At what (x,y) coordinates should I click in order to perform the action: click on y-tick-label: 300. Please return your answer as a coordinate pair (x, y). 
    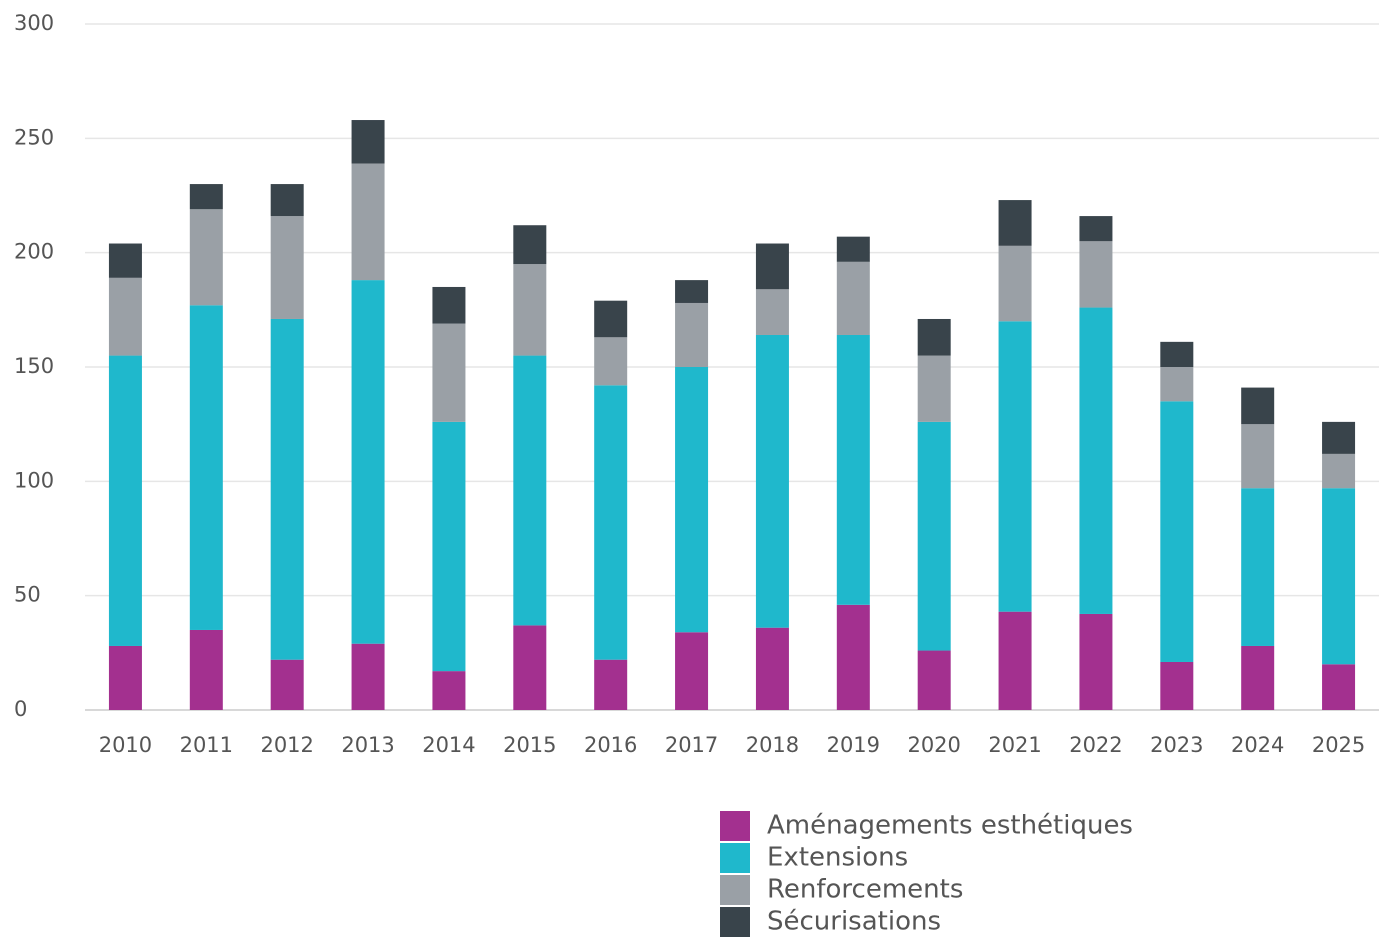
    Looking at the image, I should click on (34, 23).